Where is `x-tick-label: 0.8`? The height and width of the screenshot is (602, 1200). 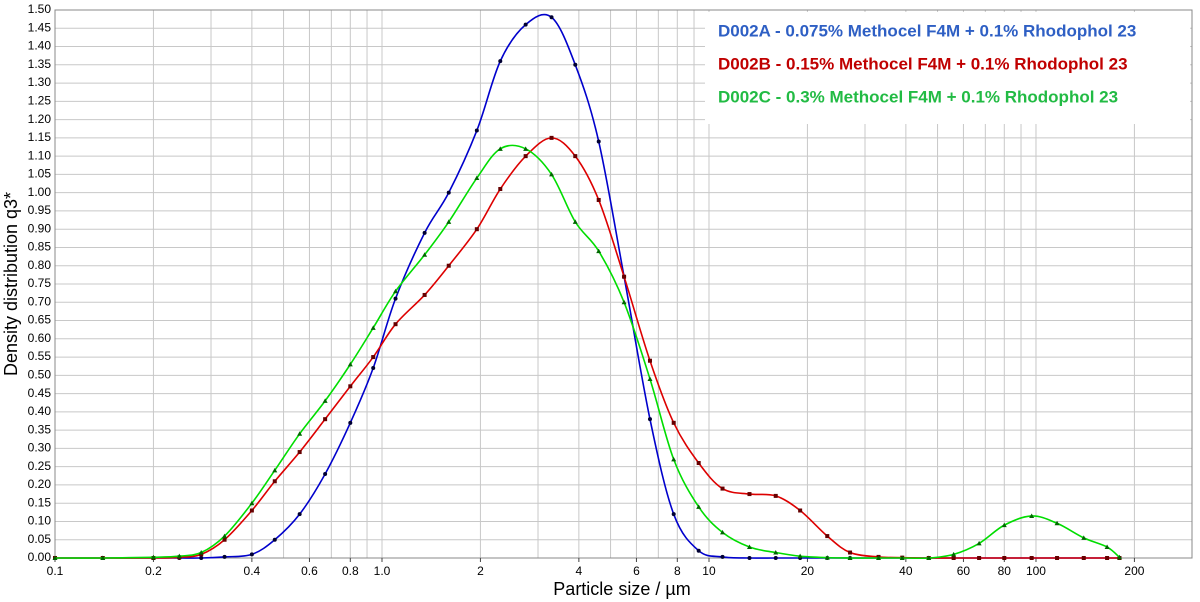 x-tick-label: 0.8 is located at coordinates (350, 571).